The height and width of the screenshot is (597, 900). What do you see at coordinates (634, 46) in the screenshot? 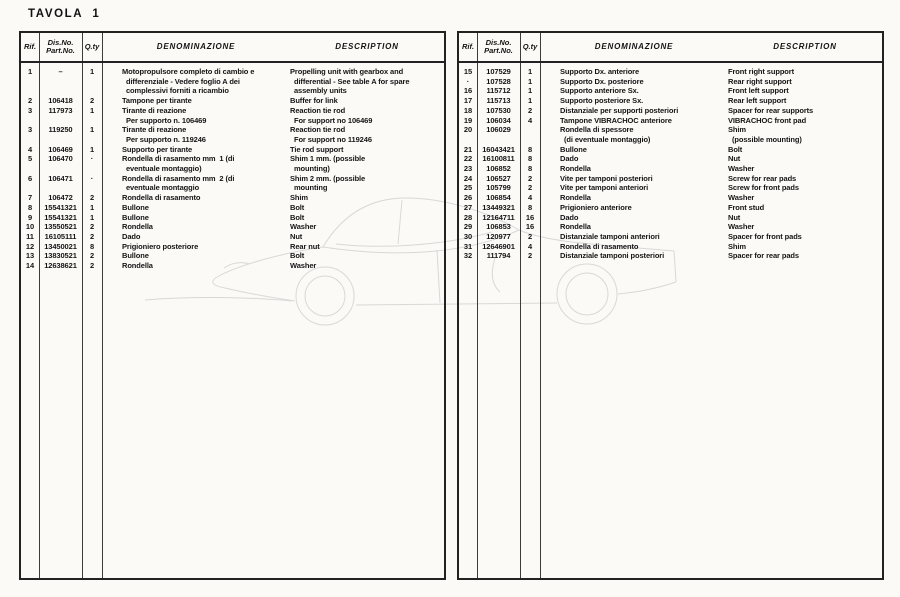
I see `header-denominazione: DENOMINAZIONE` at bounding box center [634, 46].